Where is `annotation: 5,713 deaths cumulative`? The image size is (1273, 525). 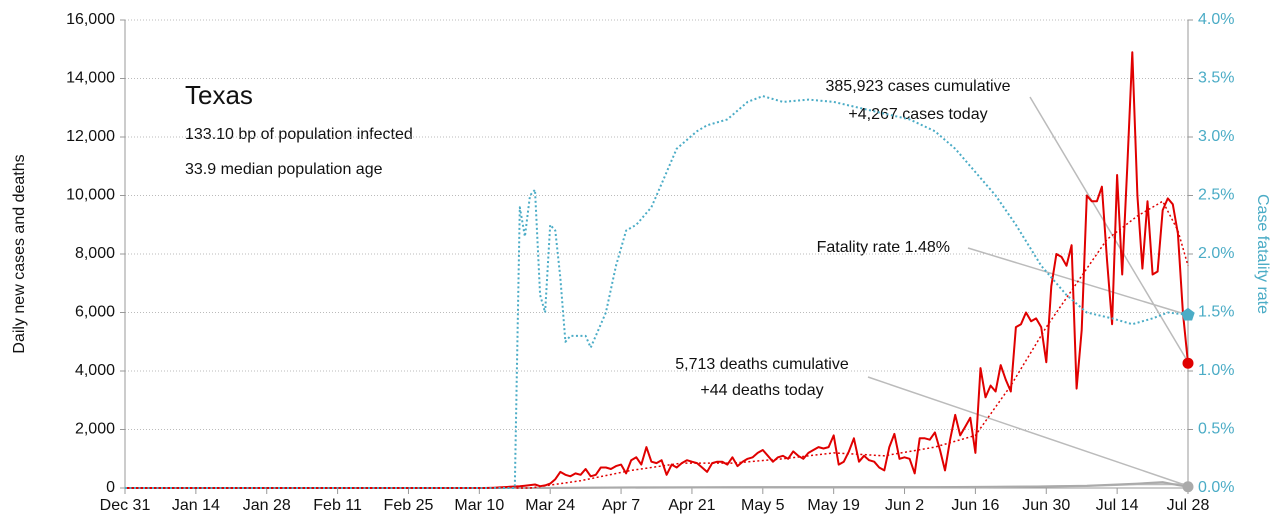
annotation: 5,713 deaths cumulative is located at coordinates (762, 364).